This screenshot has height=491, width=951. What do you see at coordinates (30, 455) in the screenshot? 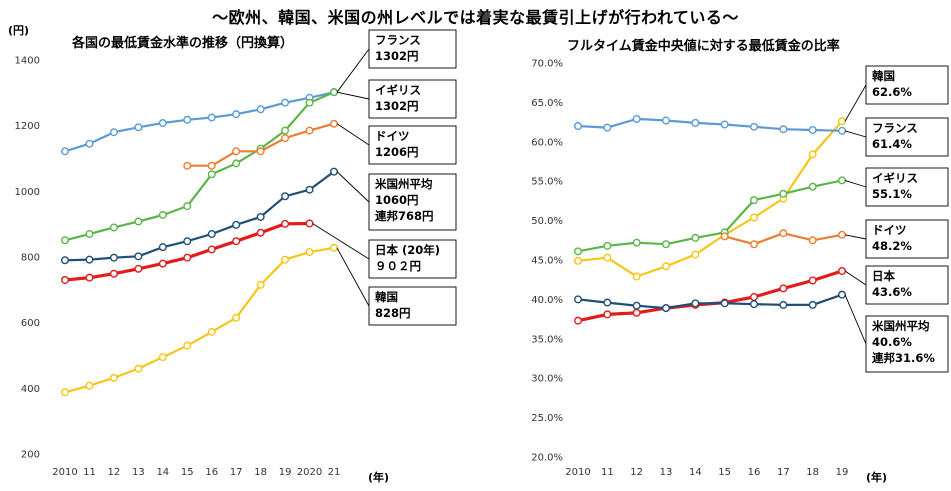
I see `y-tick-label: 200` at bounding box center [30, 455].